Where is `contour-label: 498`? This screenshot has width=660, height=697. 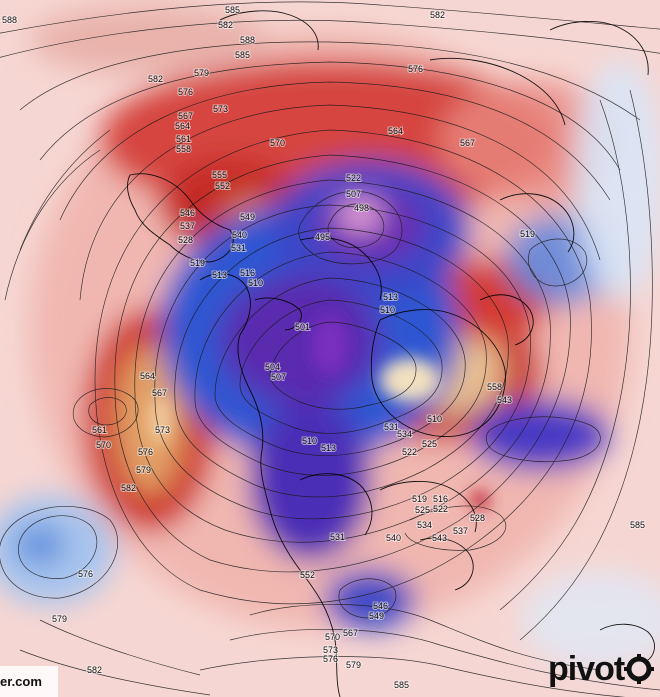 contour-label: 498 is located at coordinates (361, 208).